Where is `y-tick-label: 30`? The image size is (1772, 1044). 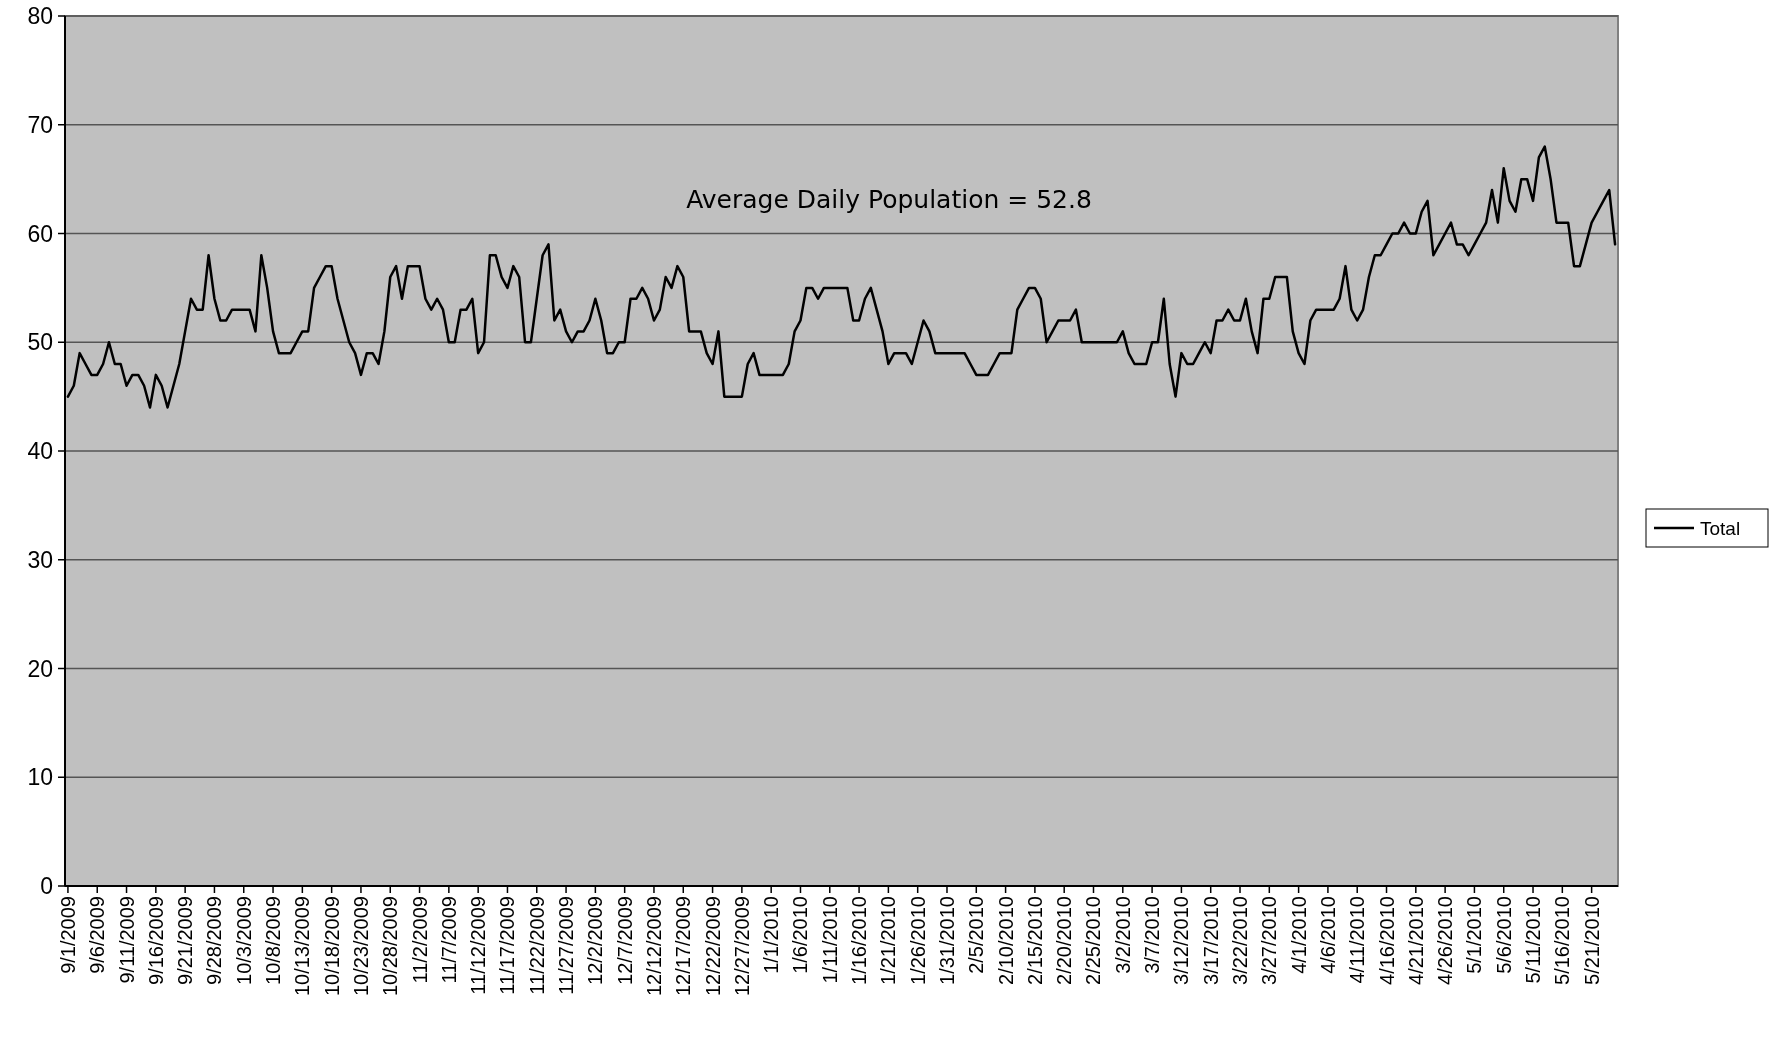
y-tick-label: 30 is located at coordinates (40, 559).